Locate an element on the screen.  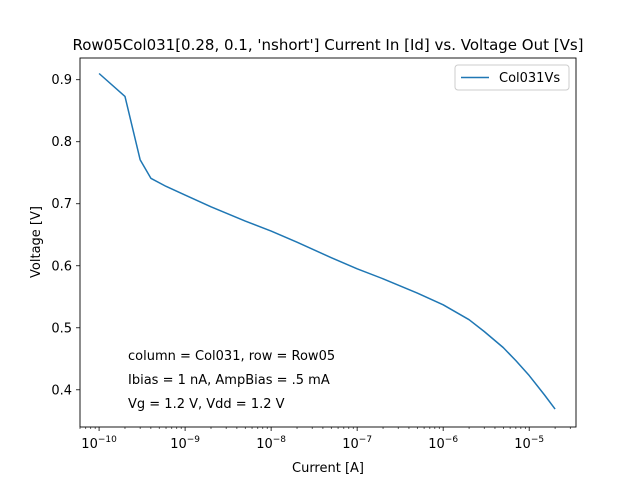
y-tick-label: 0.9 is located at coordinates (61, 80).